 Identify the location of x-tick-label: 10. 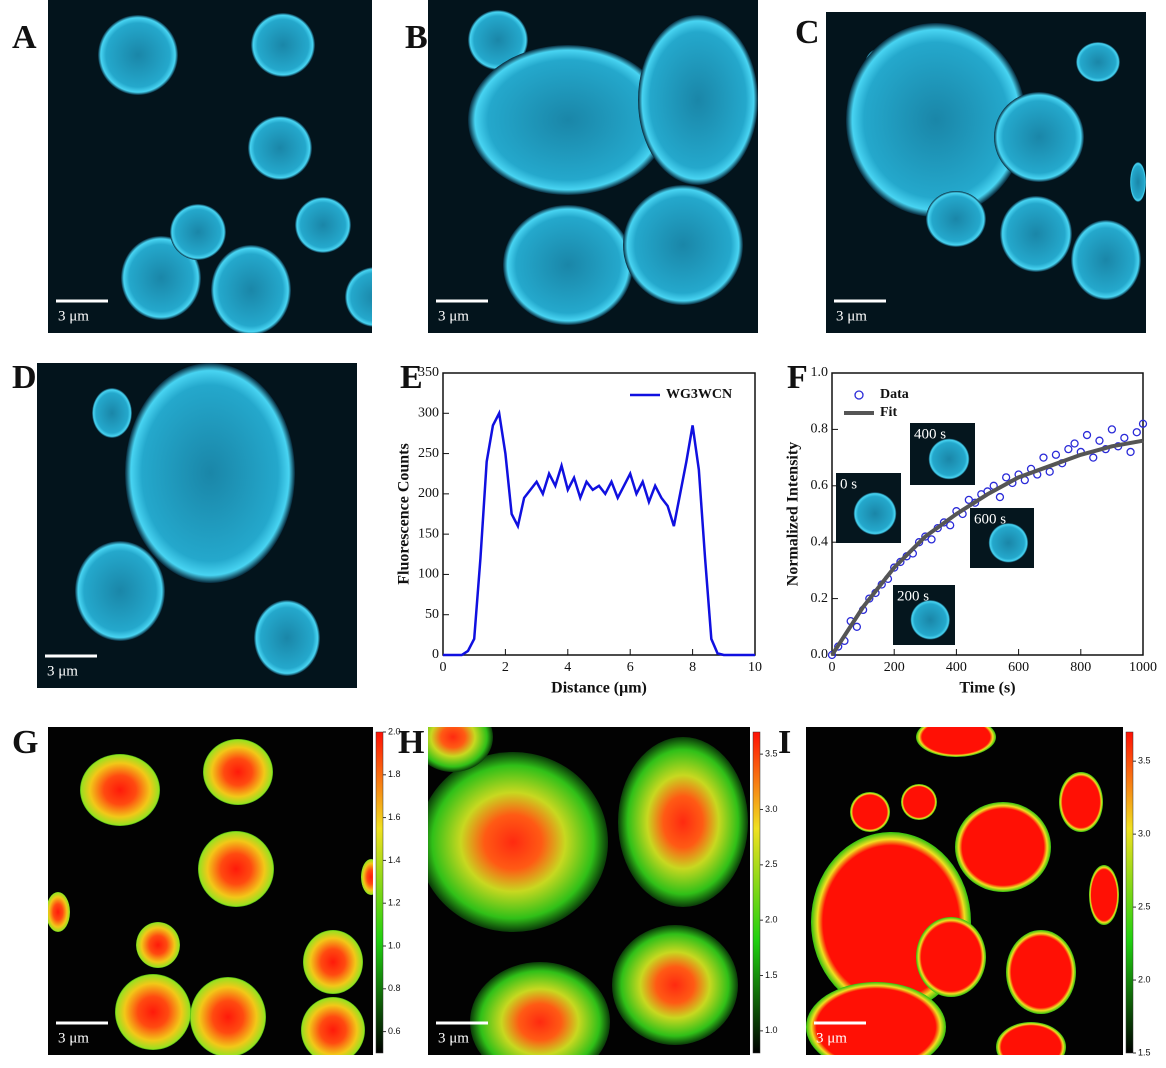
(755, 667).